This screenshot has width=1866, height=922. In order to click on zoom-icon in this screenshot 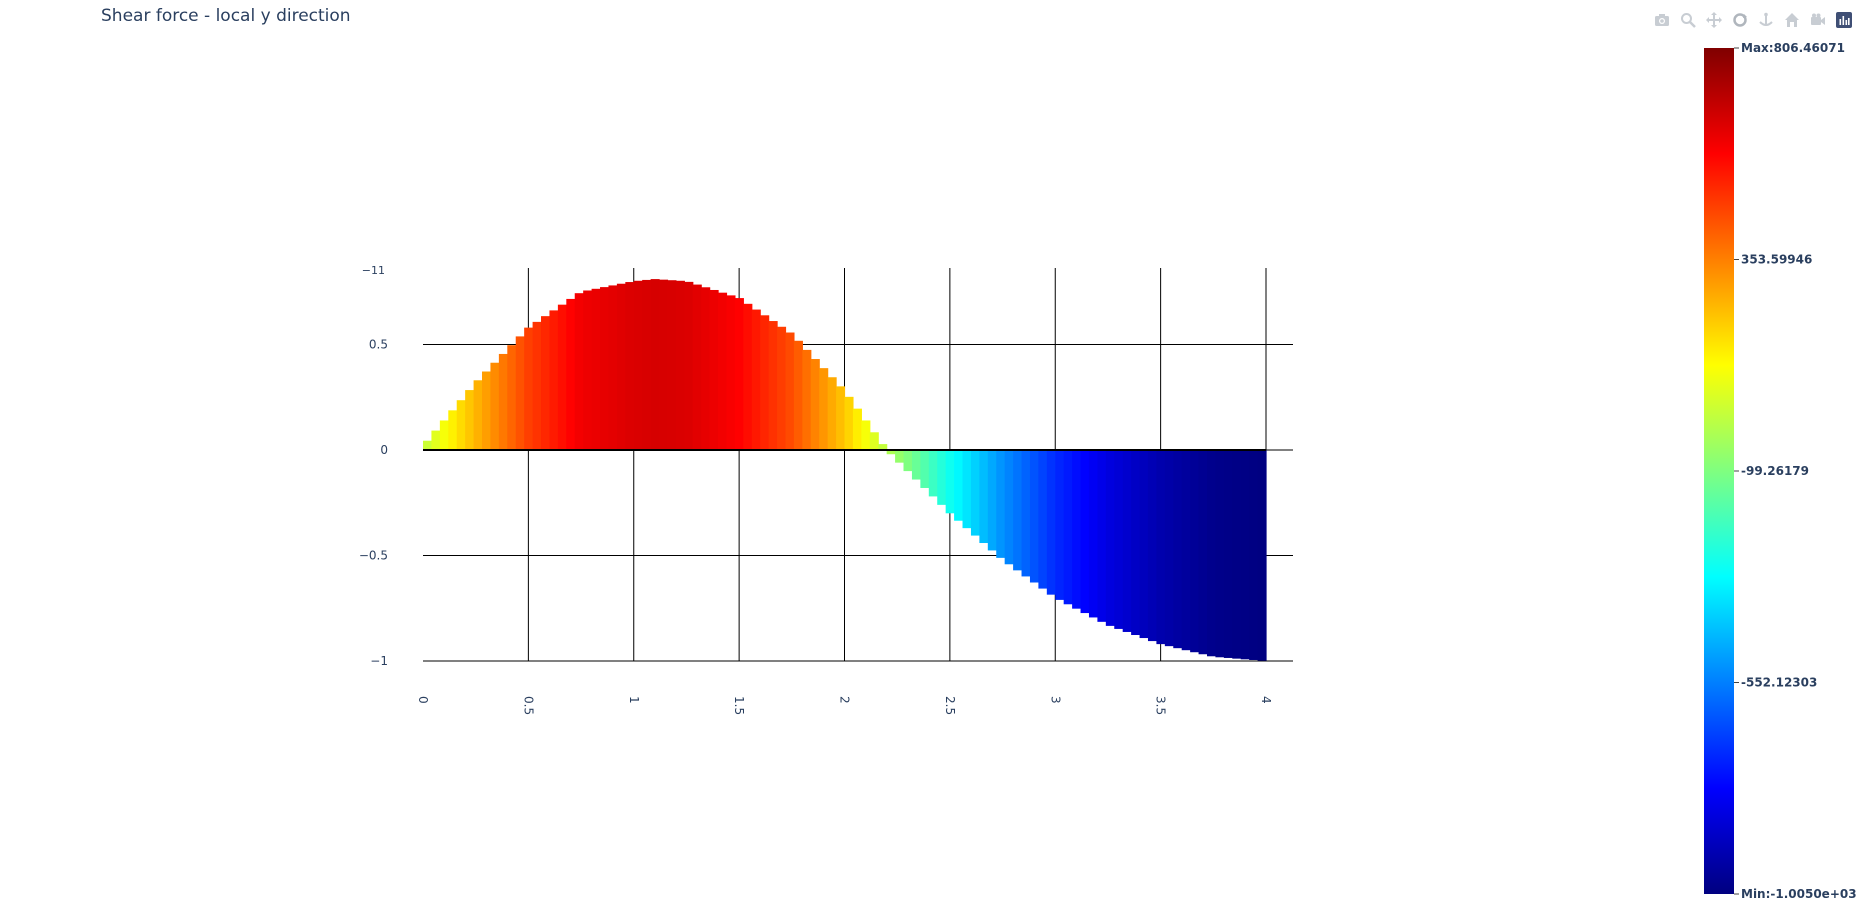, I will do `click(1688, 20)`.